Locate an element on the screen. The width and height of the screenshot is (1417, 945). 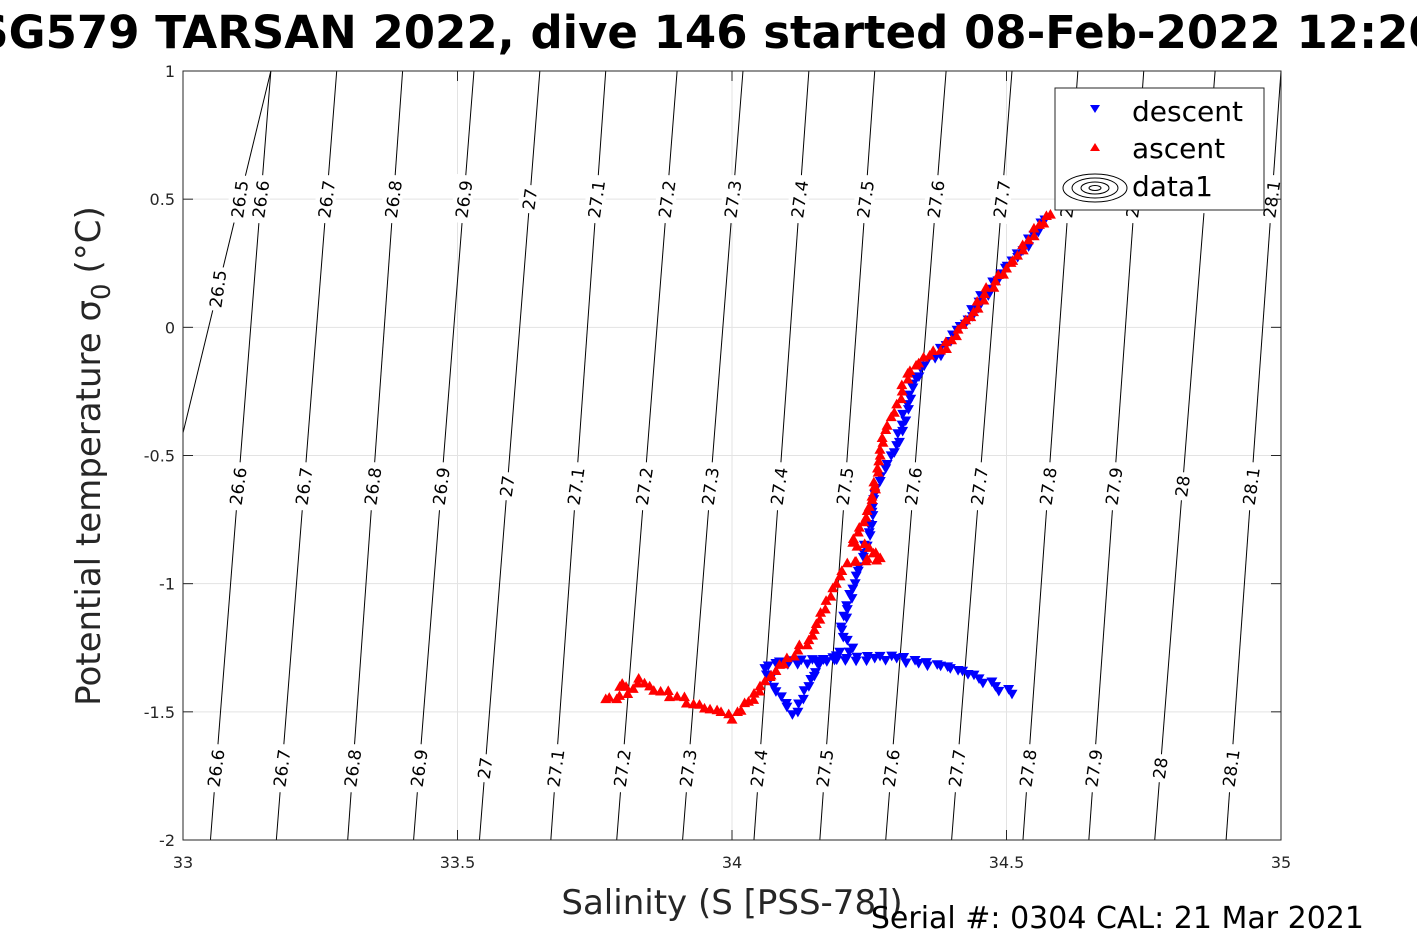
y-tick-label: -2 is located at coordinates (167, 840).